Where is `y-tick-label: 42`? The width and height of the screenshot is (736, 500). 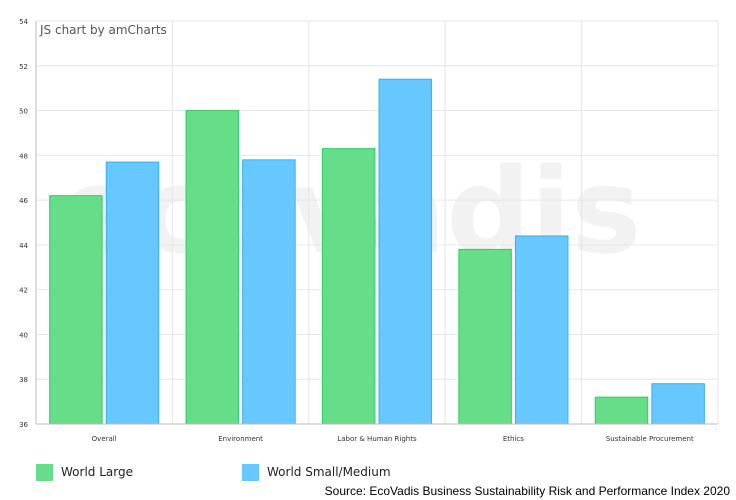 y-tick-label: 42 is located at coordinates (23, 291).